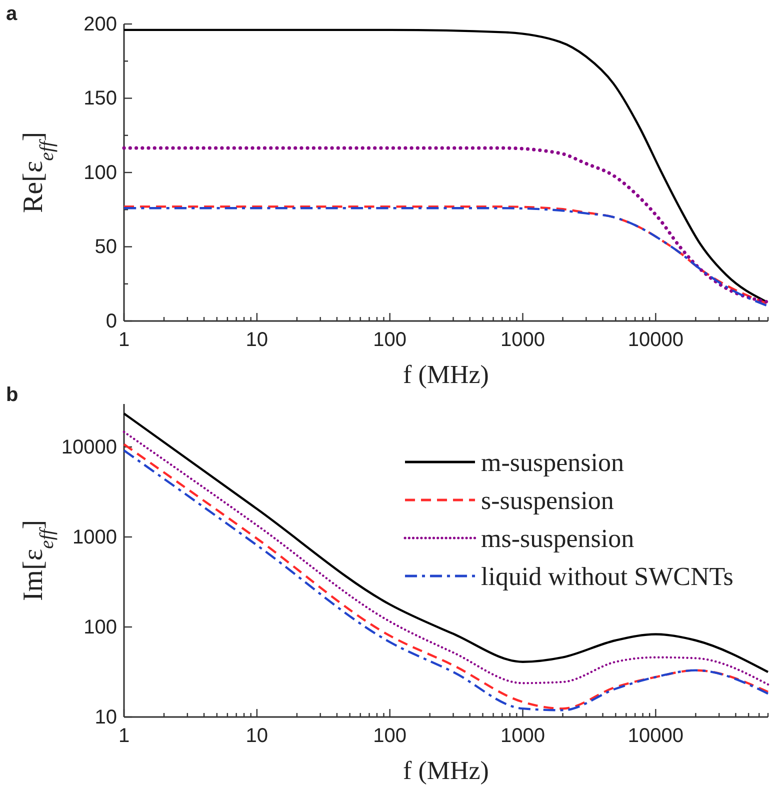 This screenshot has width=776, height=787. Describe the element at coordinates (607, 576) in the screenshot. I see `legend-label: liquid without SWCNTs` at that location.